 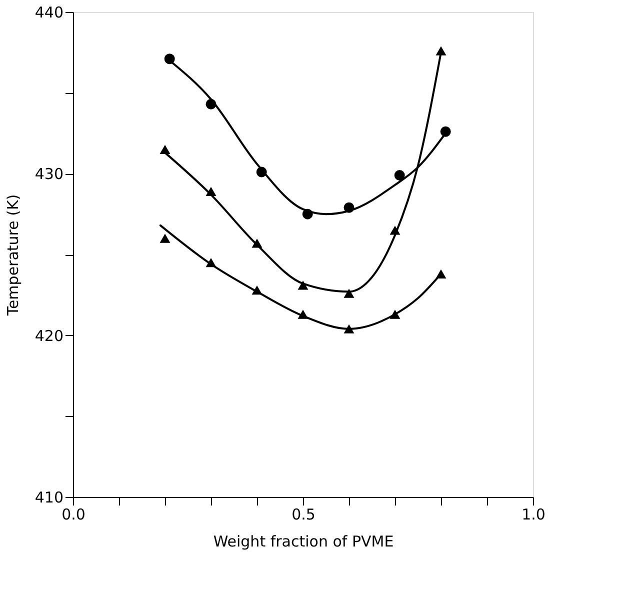 What do you see at coordinates (49, 335) in the screenshot?
I see `y-tick-label: 420` at bounding box center [49, 335].